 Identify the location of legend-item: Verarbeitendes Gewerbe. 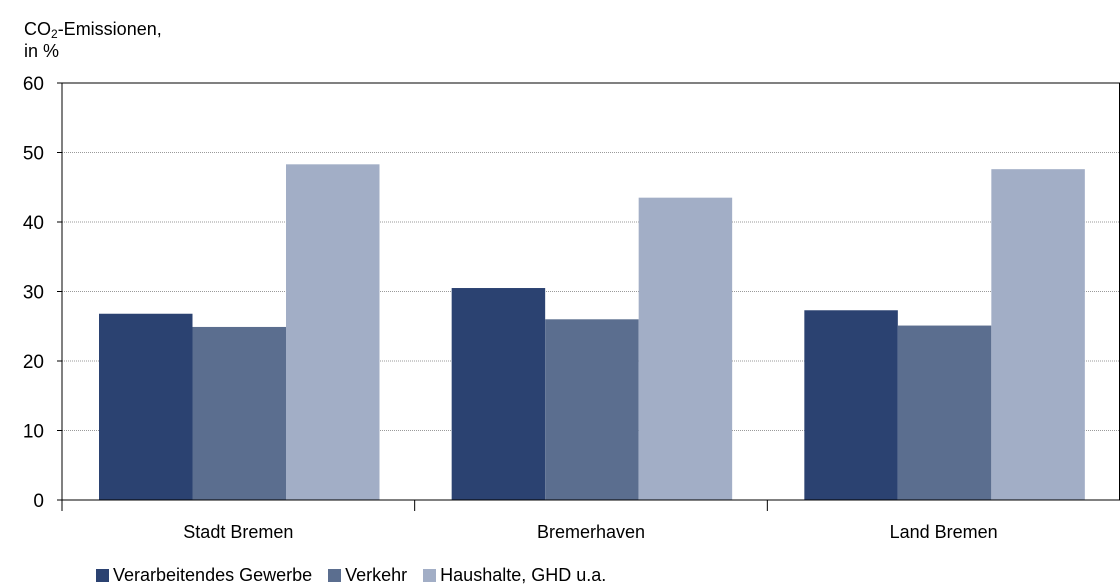
(204, 575).